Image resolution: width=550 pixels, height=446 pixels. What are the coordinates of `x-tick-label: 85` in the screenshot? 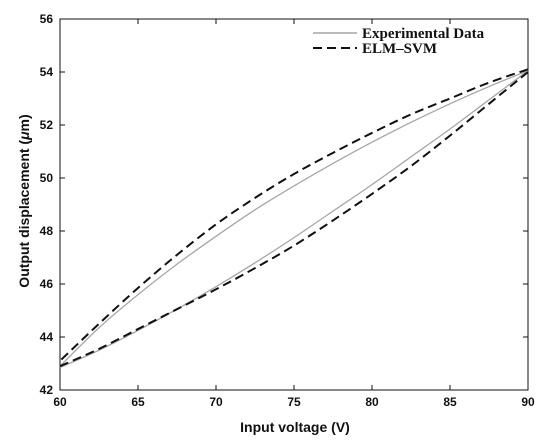 It's located at (450, 402).